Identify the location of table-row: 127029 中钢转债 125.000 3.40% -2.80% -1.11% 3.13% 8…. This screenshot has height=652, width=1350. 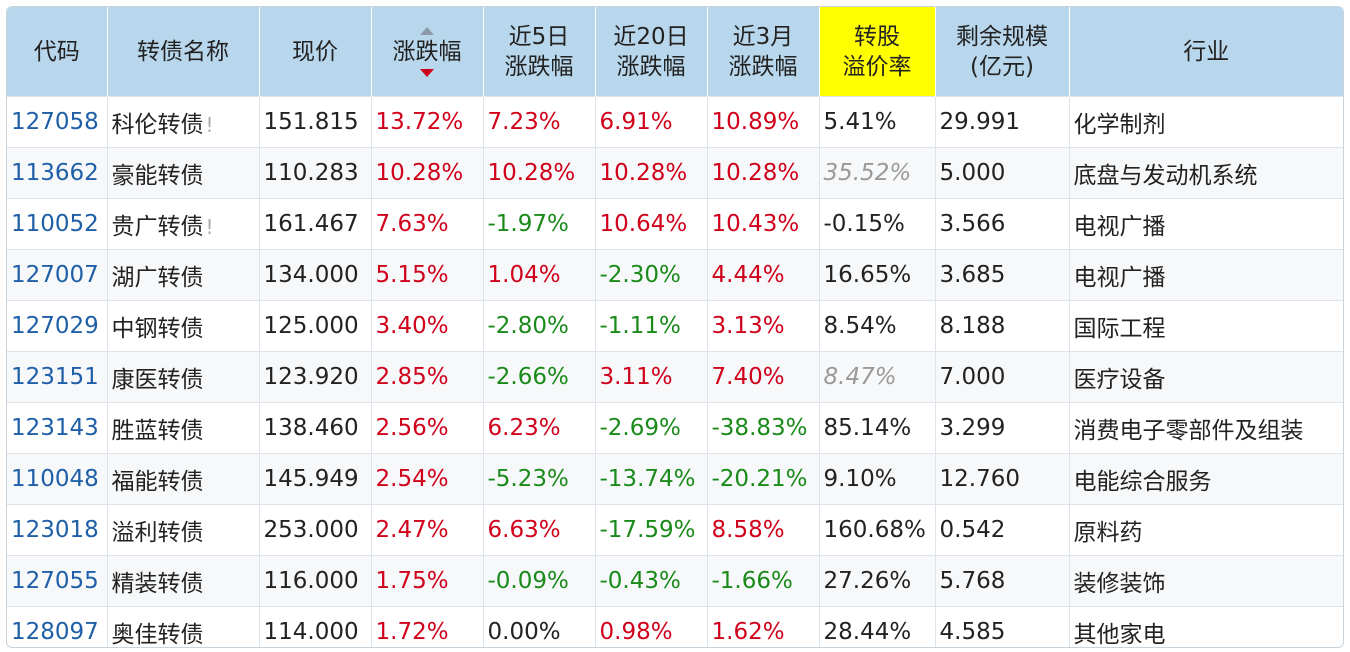
(675, 326).